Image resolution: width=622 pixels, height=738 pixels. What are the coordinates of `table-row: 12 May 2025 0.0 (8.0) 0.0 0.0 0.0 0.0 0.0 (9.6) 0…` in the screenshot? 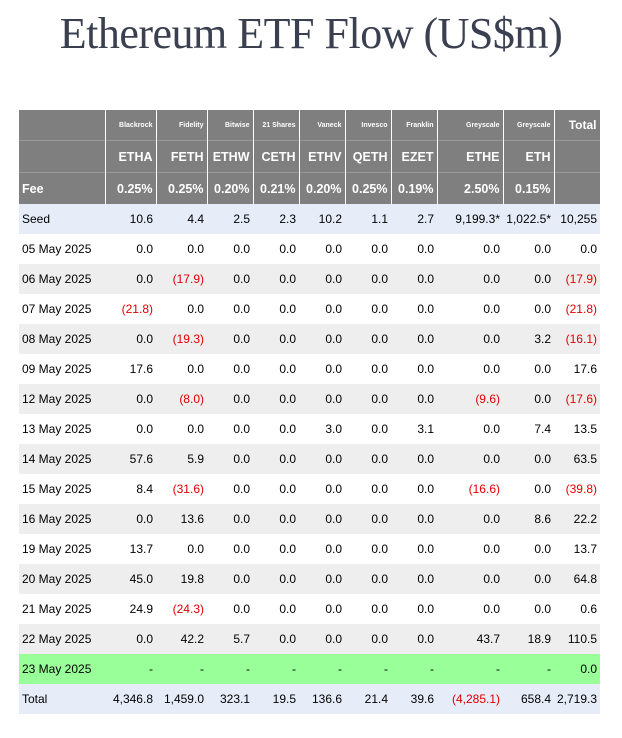 It's located at (309, 399).